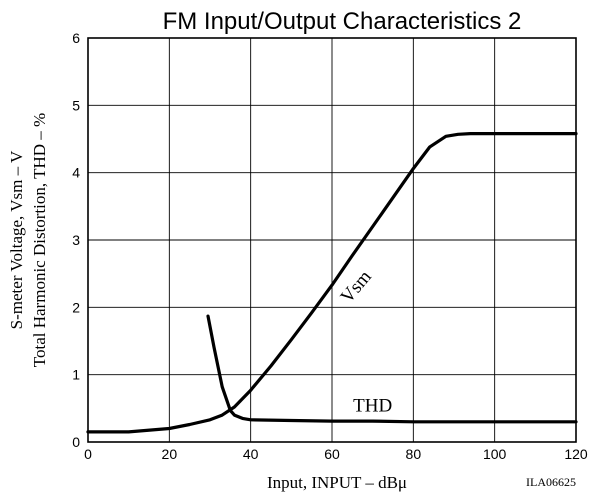  I want to click on y-tick-label-3: 3, so click(76, 240).